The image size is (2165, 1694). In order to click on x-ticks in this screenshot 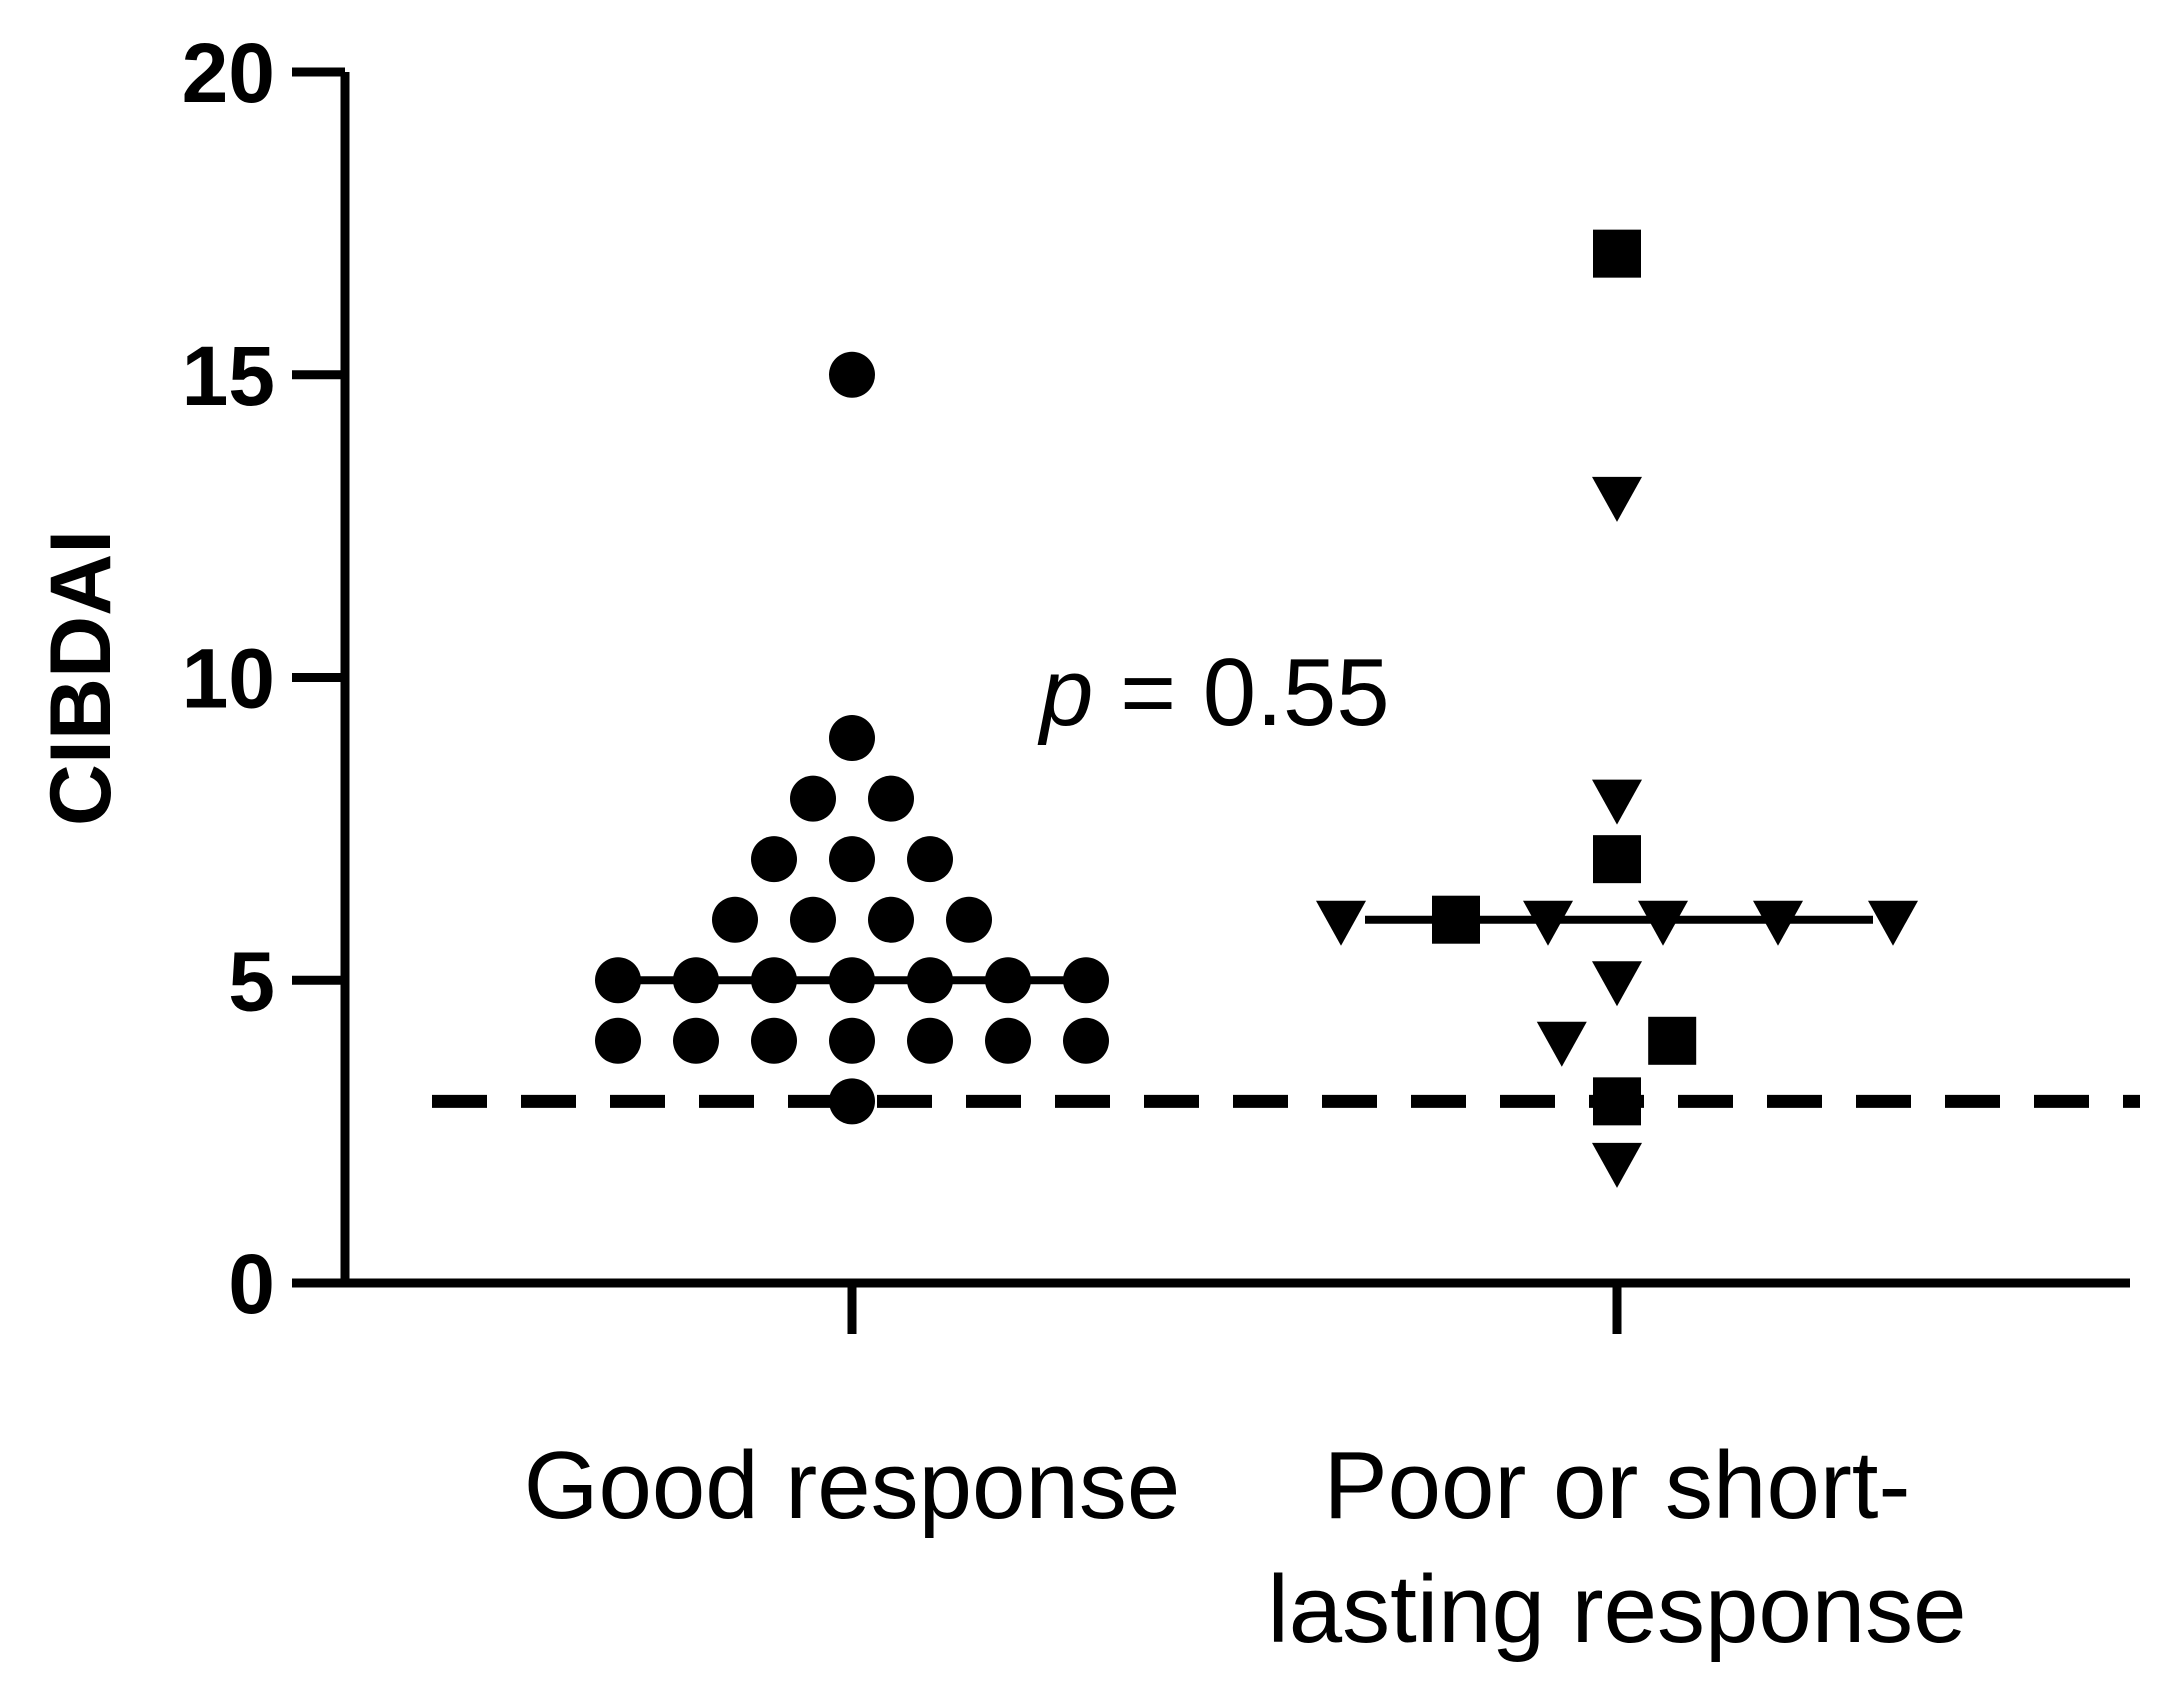, I will do `click(1234, 1308)`.